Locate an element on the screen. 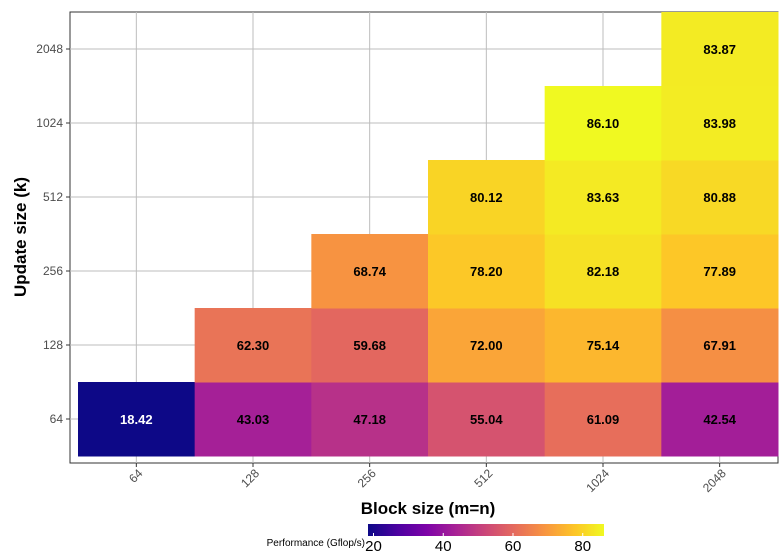 The image size is (780, 551). legend-ticks: 20 40 60 80 is located at coordinates (478, 542).